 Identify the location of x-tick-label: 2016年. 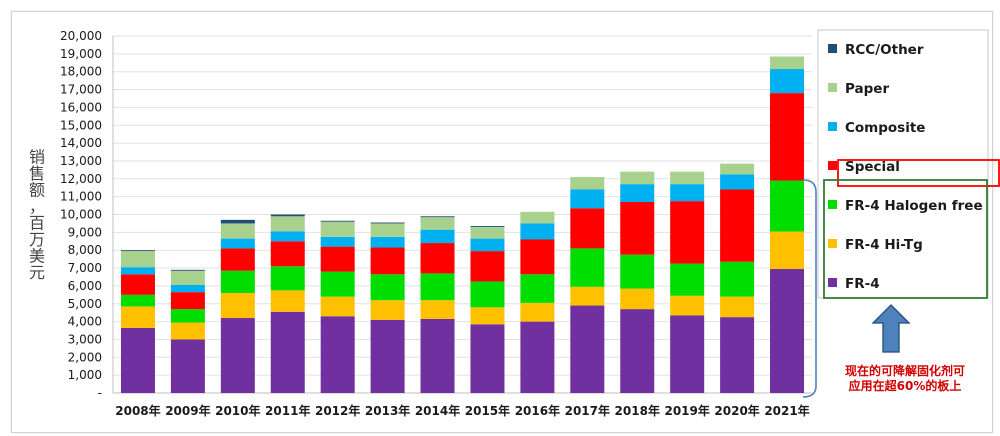
(537, 410).